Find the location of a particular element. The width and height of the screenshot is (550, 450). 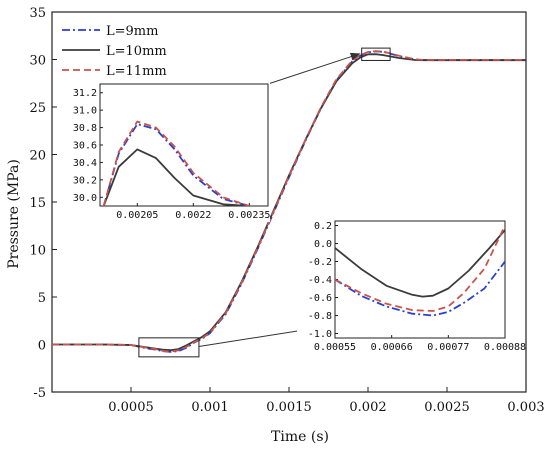

trough-inset-x-tick-label: 0.00077 is located at coordinates (448, 347).